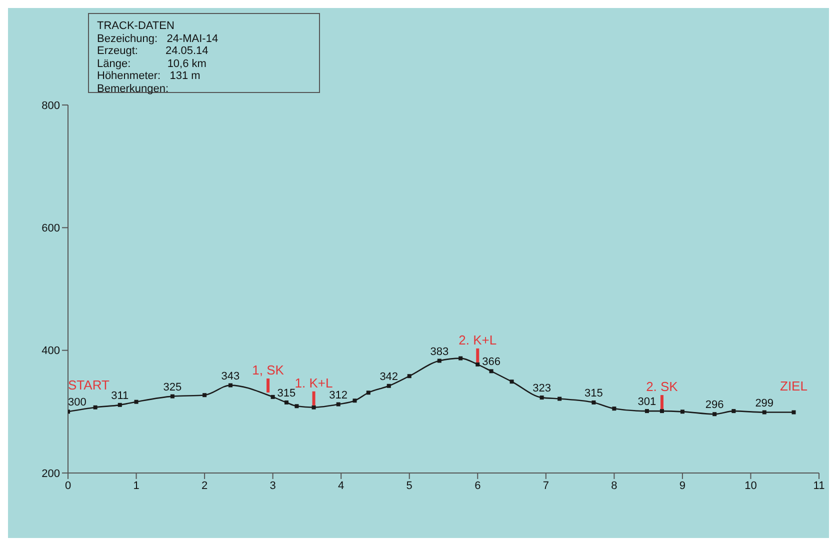 Image resolution: width=837 pixels, height=550 pixels. What do you see at coordinates (439, 352) in the screenshot?
I see `data-label: 383` at bounding box center [439, 352].